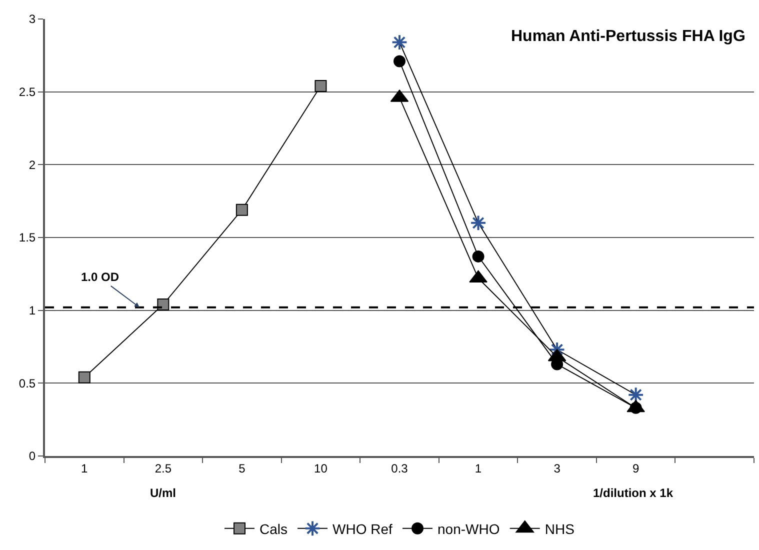  I want to click on legend-label: non-WHO, so click(469, 528).